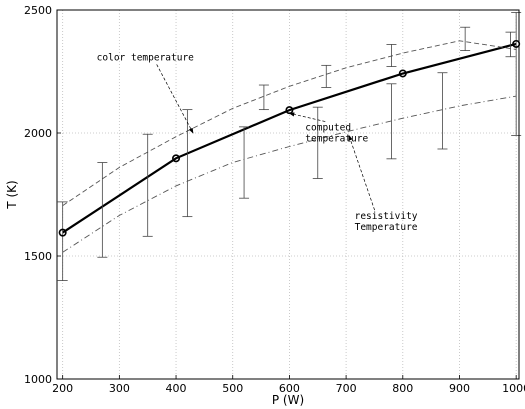 The width and height of the screenshot is (525, 409). What do you see at coordinates (146, 93) in the screenshot?
I see `annotation: color temperature` at bounding box center [146, 93].